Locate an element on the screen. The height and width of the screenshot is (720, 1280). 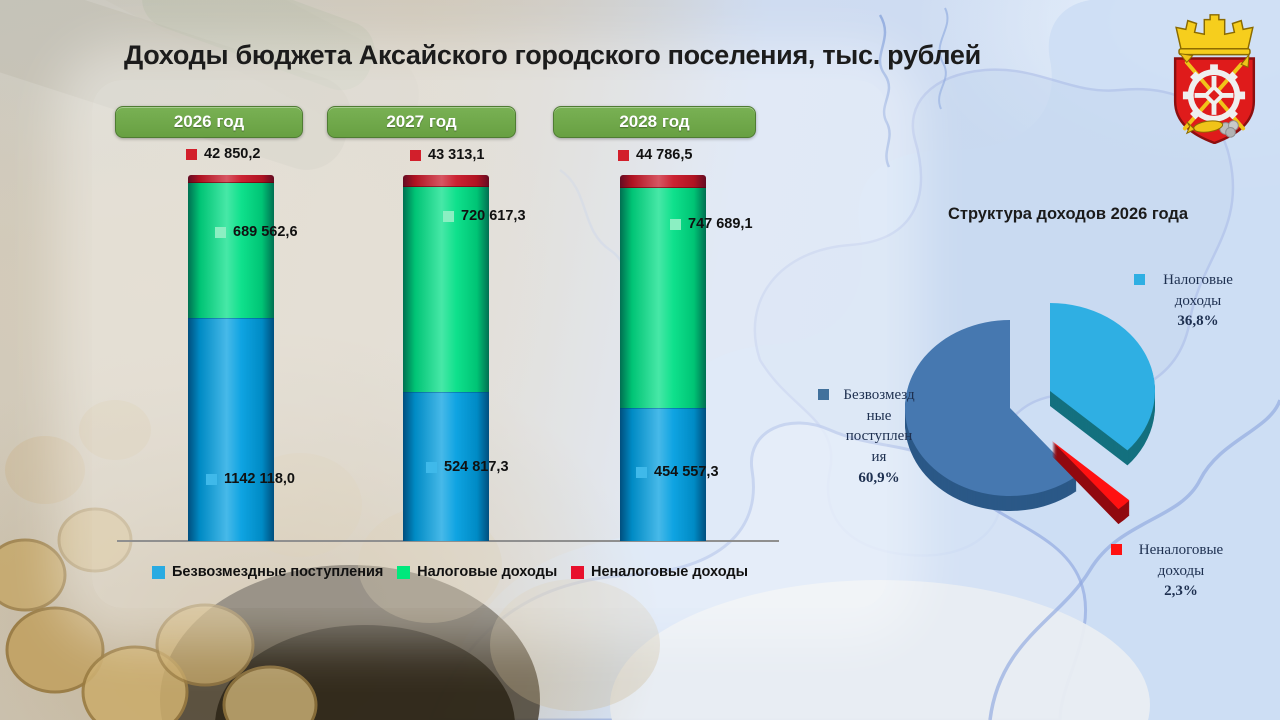
value-text: 43 313,1 is located at coordinates (456, 155).